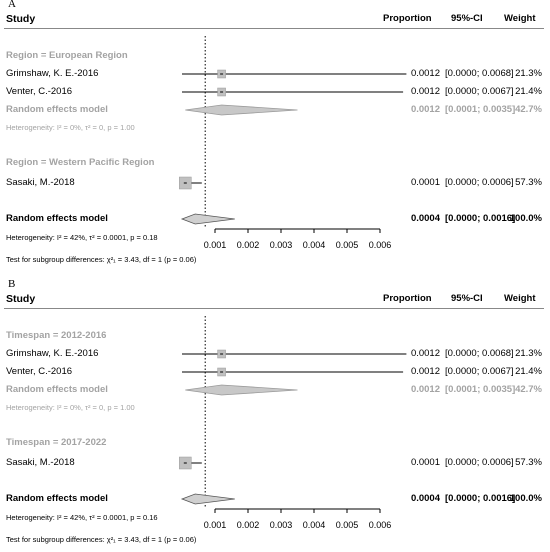  What do you see at coordinates (12, 5) in the screenshot?
I see `panel-letter: A` at bounding box center [12, 5].